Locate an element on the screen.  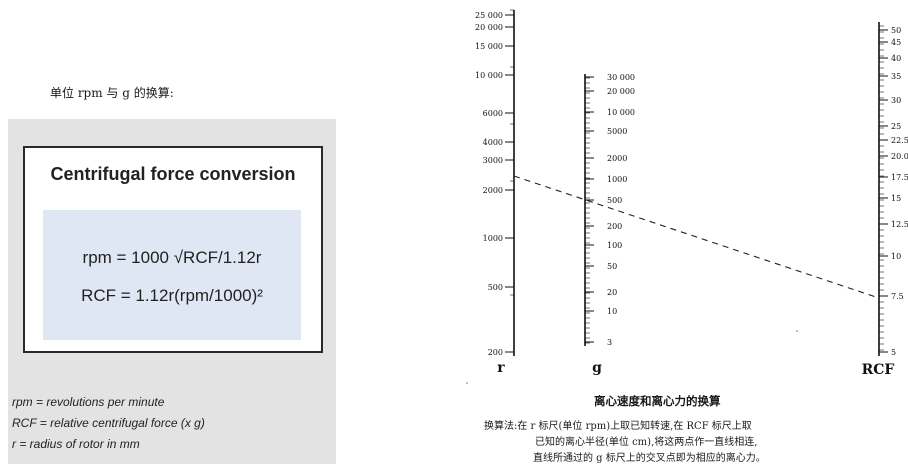
rcf-formula: RCF = 1.12r(rpm/1000)² is located at coordinates (172, 295).